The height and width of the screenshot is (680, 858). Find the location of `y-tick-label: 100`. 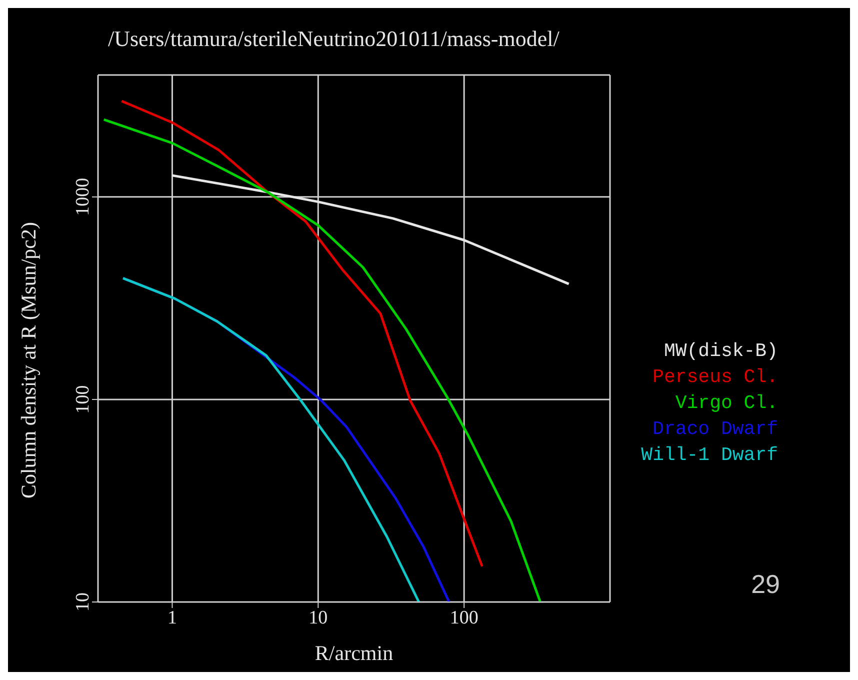

y-tick-label: 100 is located at coordinates (83, 399).